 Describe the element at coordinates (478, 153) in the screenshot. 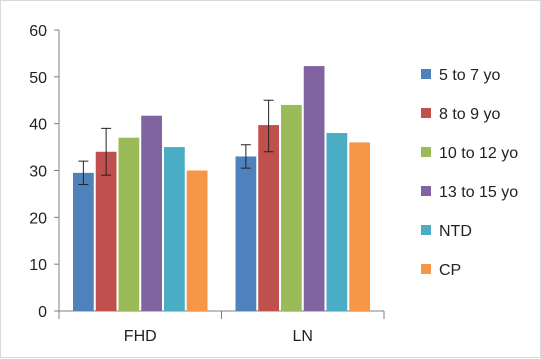

I see `legend-label: 10 to 12 yo` at that location.